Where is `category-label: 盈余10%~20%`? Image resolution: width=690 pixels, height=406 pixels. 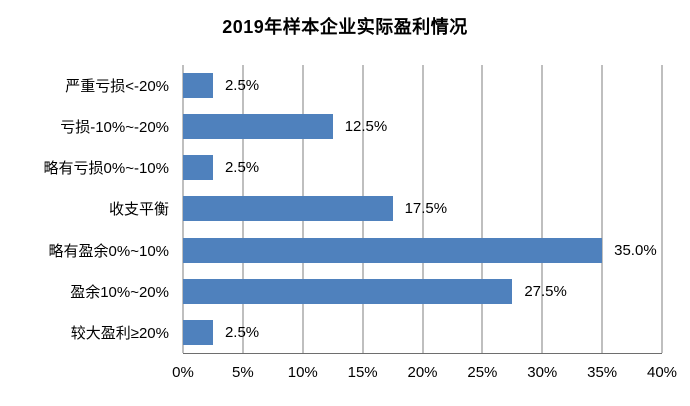 category-label: 盈余10%~20% is located at coordinates (119, 292).